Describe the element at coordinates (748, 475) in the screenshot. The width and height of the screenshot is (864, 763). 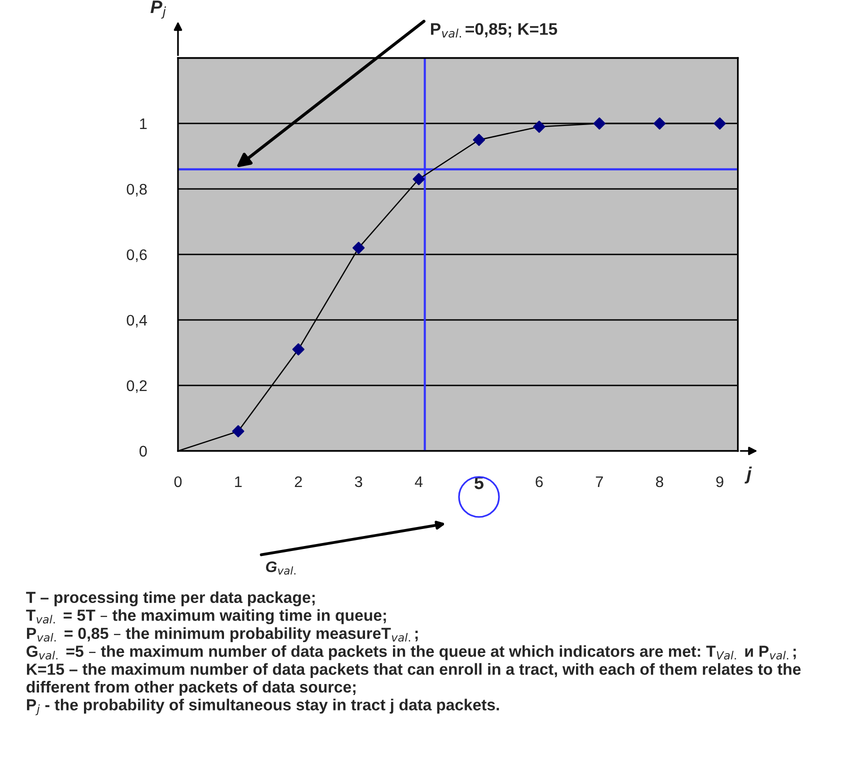
I see `x-axis-title: j` at that location.